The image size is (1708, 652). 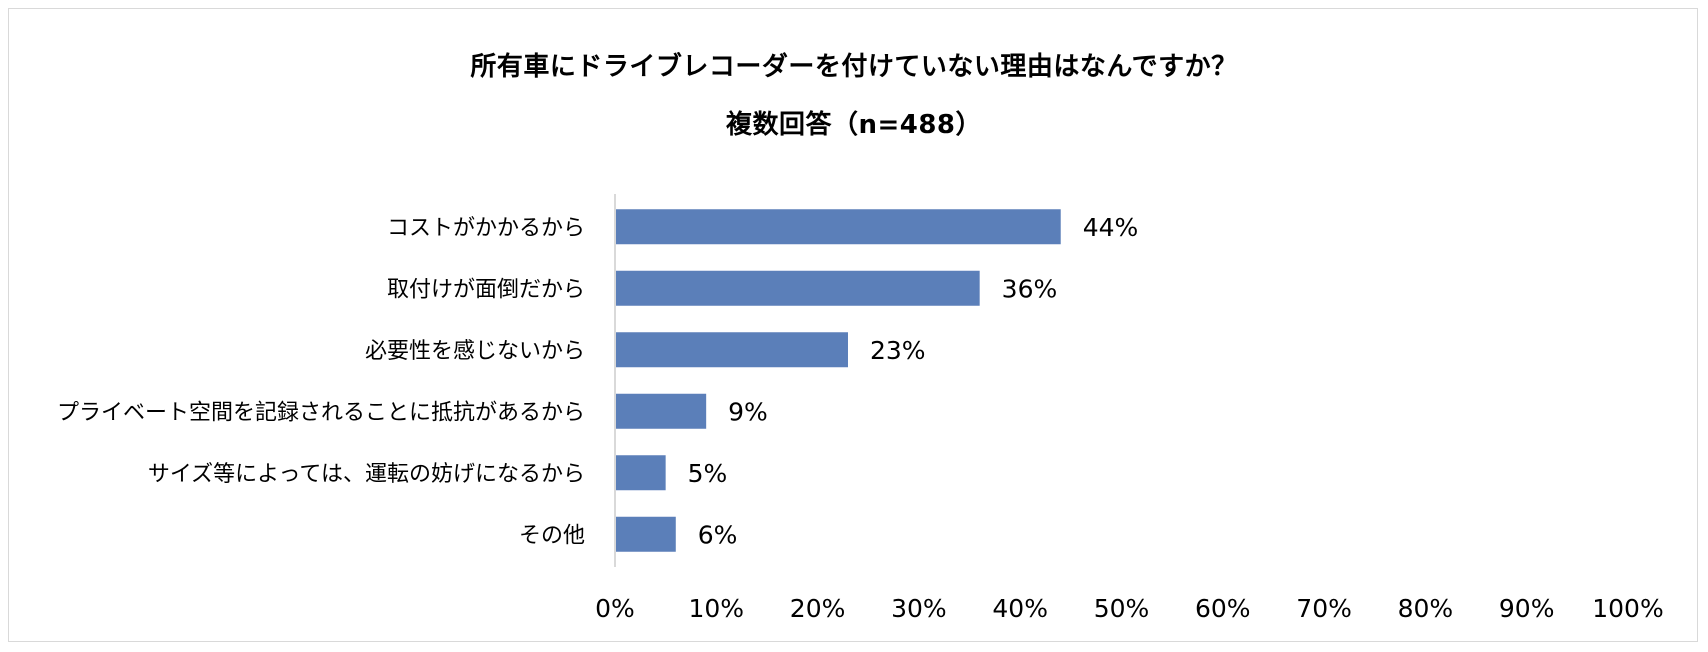 I want to click on data-label: 36%, so click(x=1030, y=288).